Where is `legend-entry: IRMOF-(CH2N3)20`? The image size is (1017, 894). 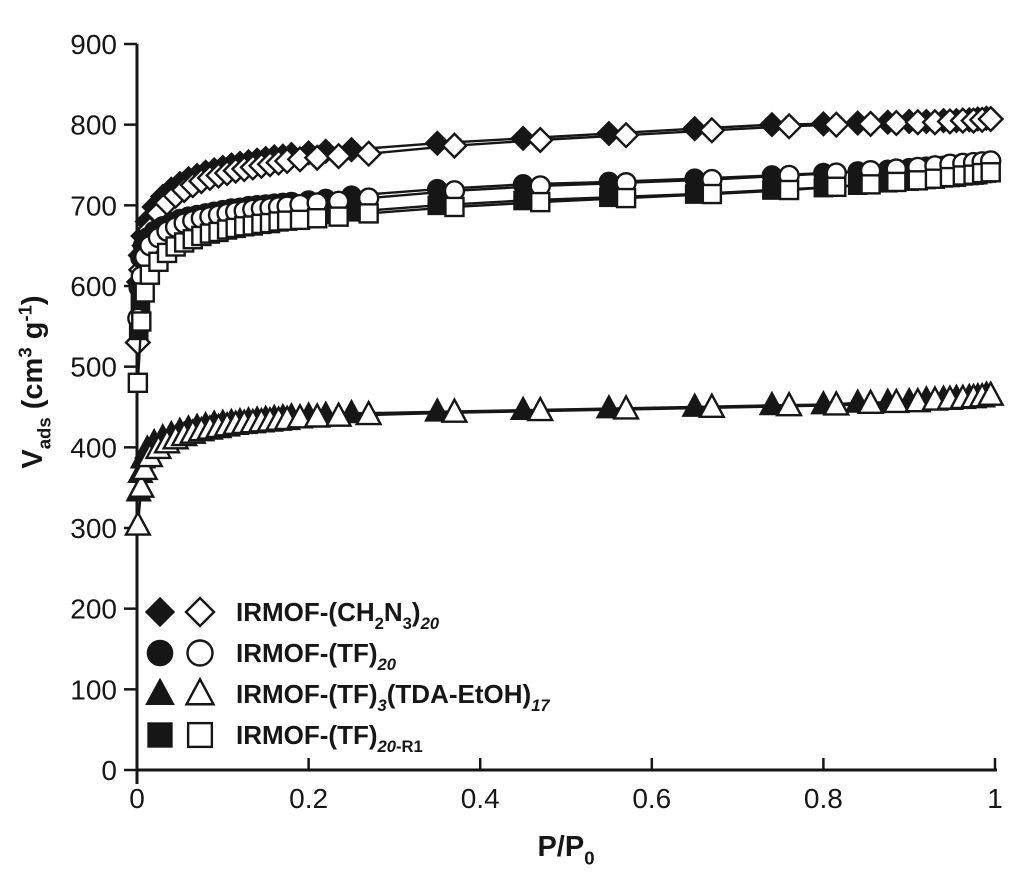 legend-entry: IRMOF-(CH2N3)20 is located at coordinates (292, 614).